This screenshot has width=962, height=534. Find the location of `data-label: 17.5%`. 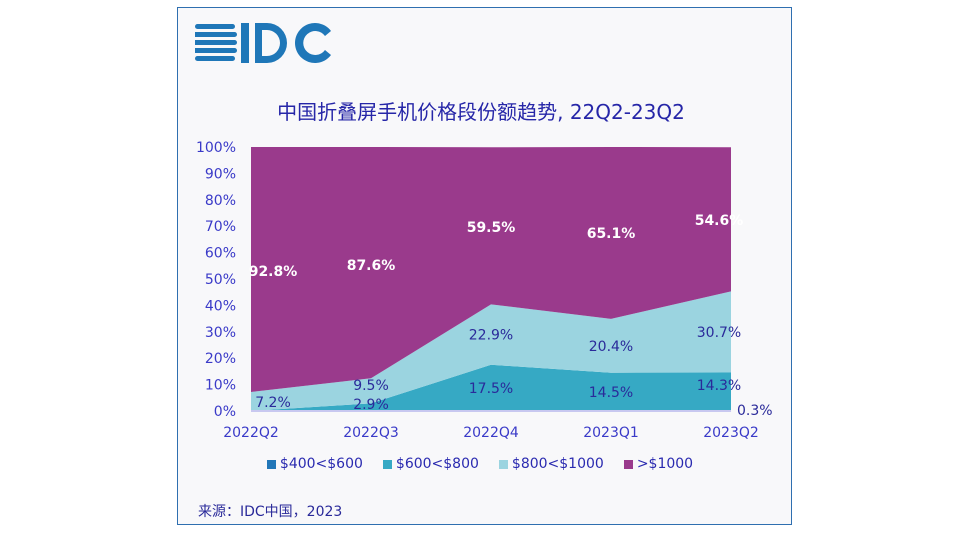

data-label: 17.5% is located at coordinates (491, 389).